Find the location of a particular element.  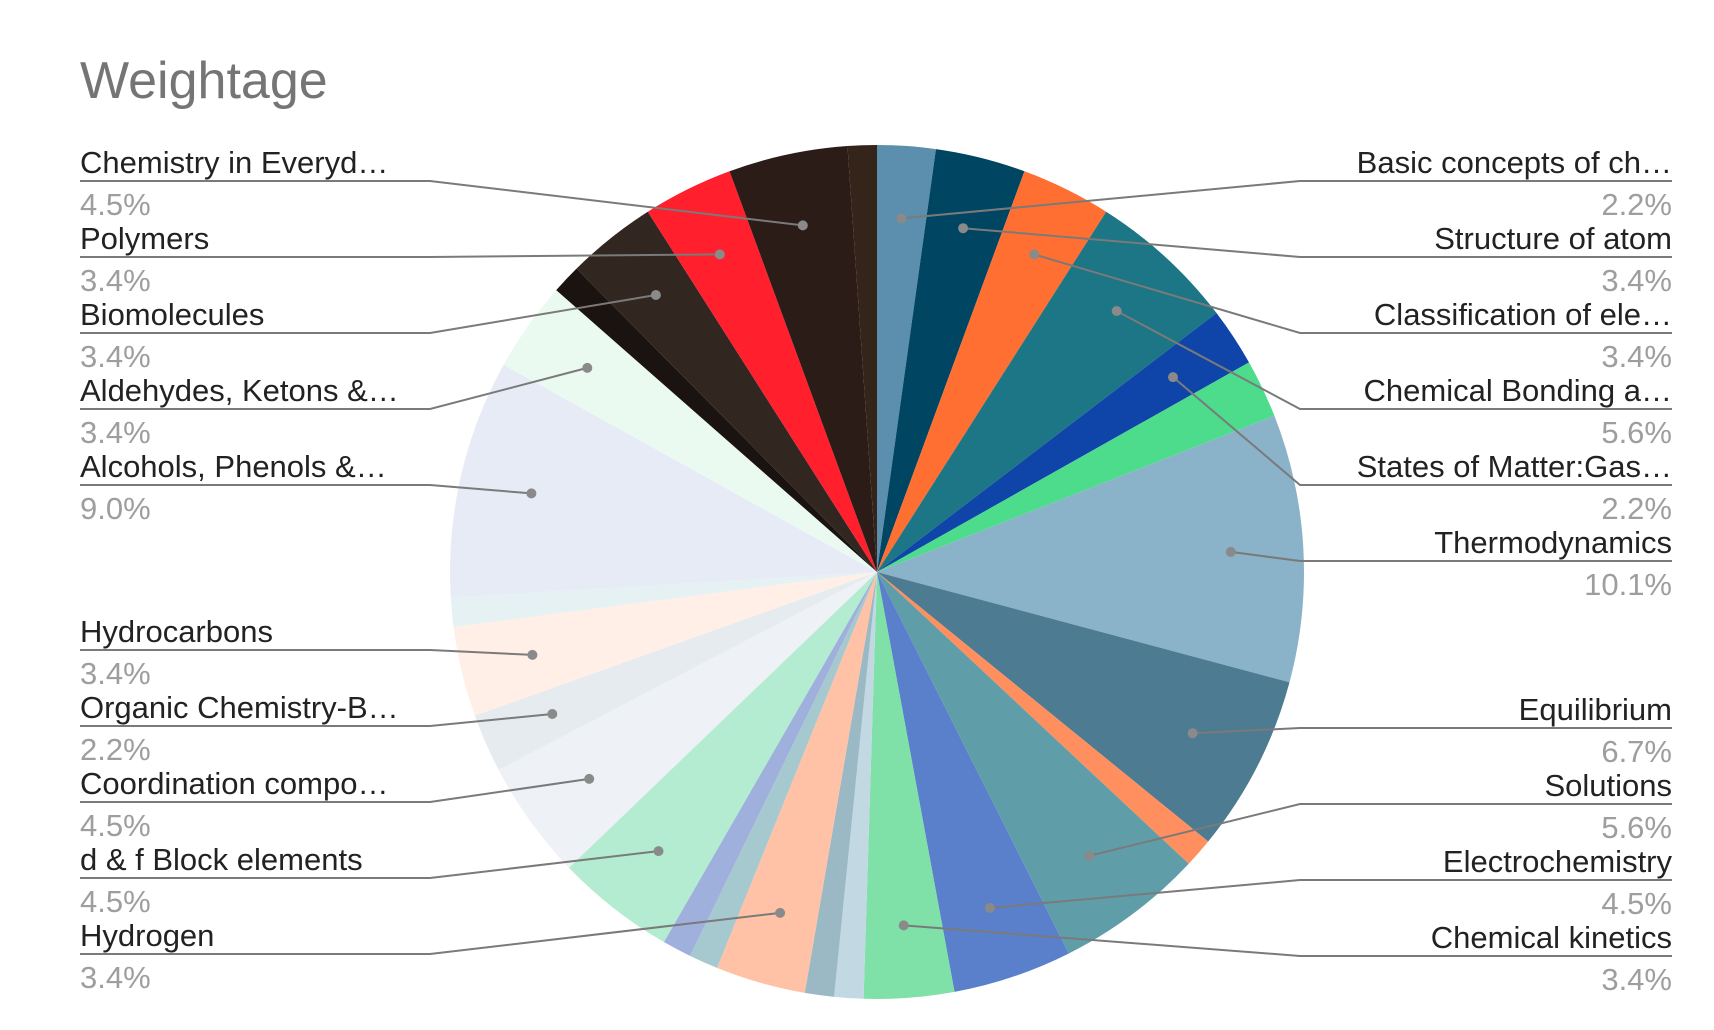

pct-organic-chemistry: 2.2% is located at coordinates (115, 749).